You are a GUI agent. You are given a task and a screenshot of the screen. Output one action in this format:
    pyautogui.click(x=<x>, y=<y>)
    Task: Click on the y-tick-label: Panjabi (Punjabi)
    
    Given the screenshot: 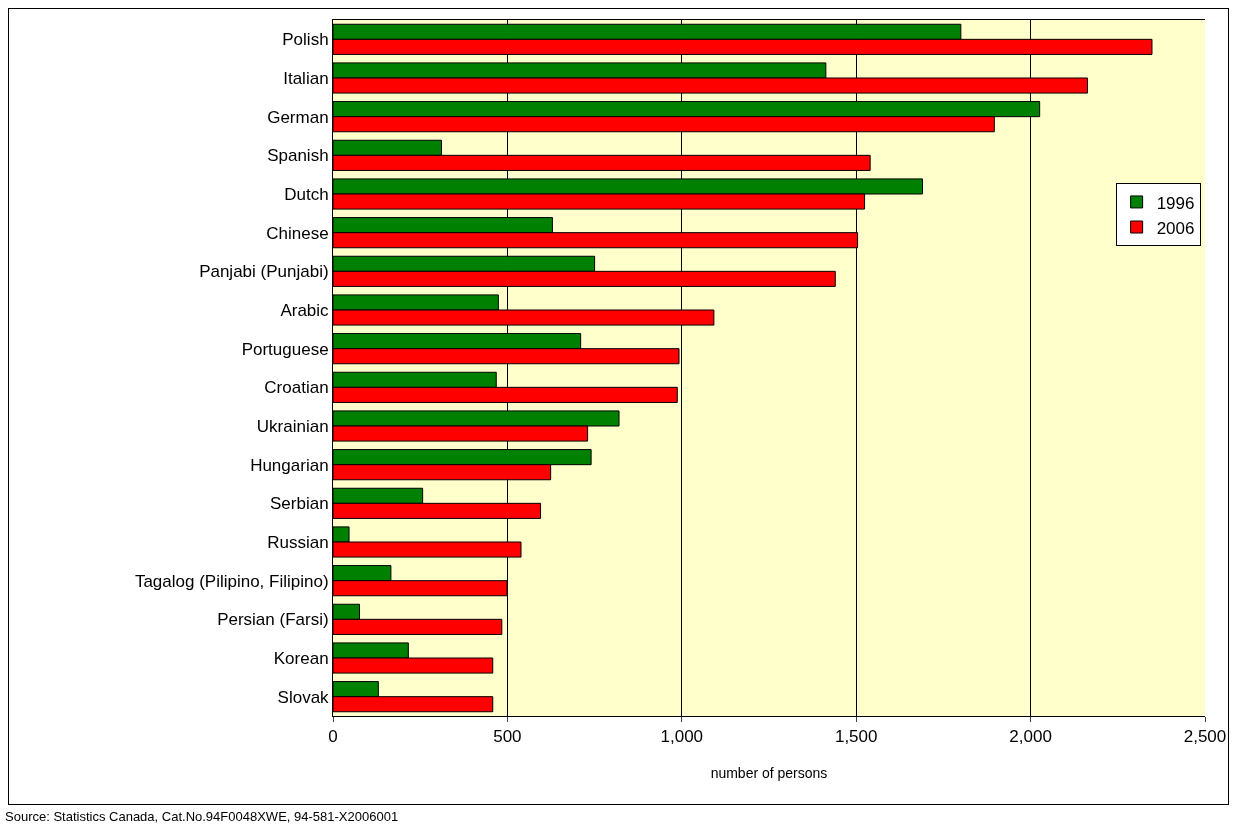 What is the action you would take?
    pyautogui.click(x=264, y=272)
    